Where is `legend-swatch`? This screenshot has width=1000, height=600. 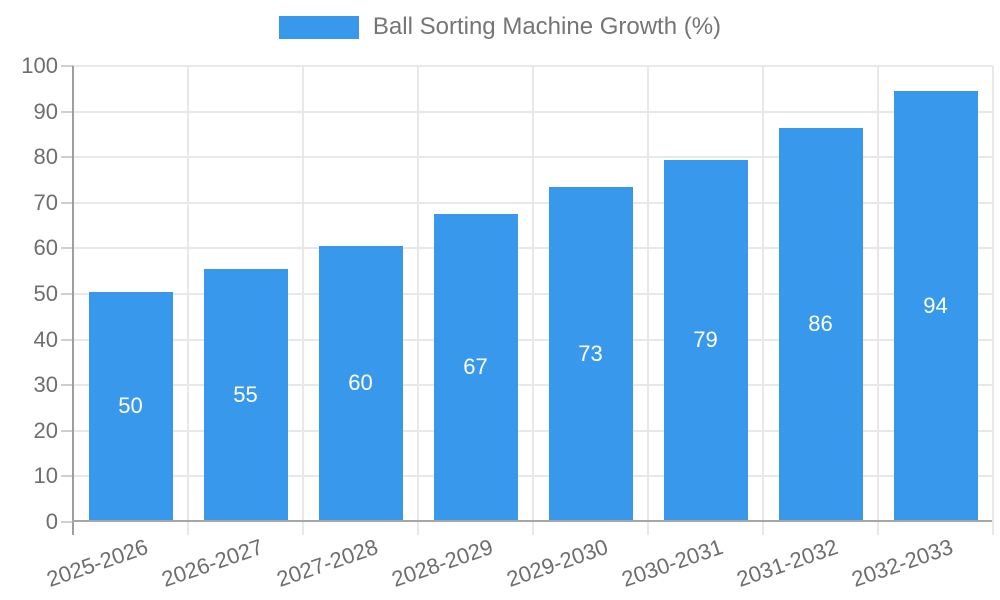 legend-swatch is located at coordinates (318, 27).